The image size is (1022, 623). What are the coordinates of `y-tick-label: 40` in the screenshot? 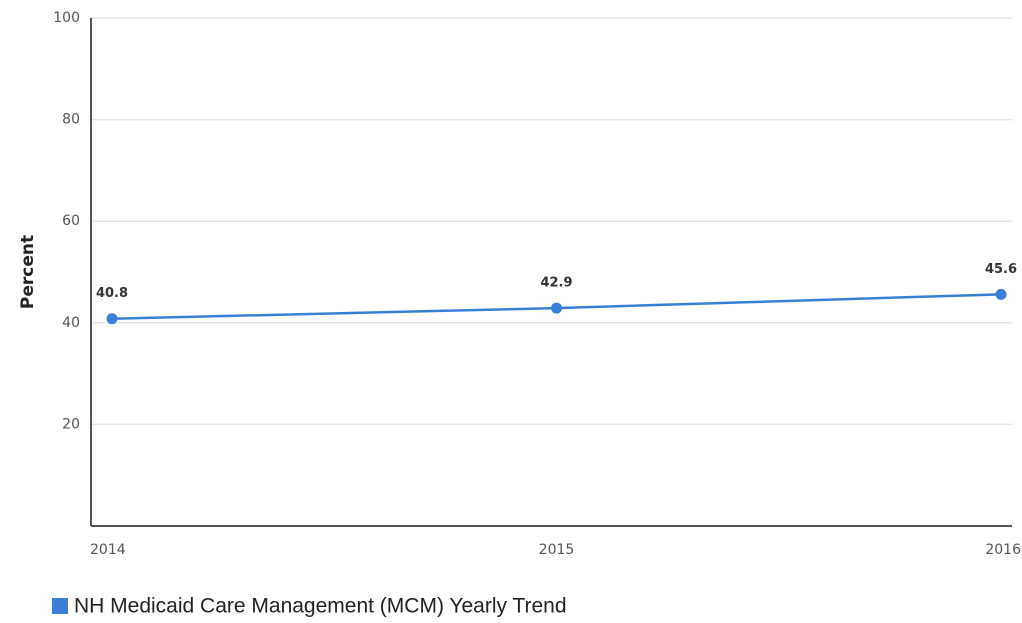 It's located at (71, 323).